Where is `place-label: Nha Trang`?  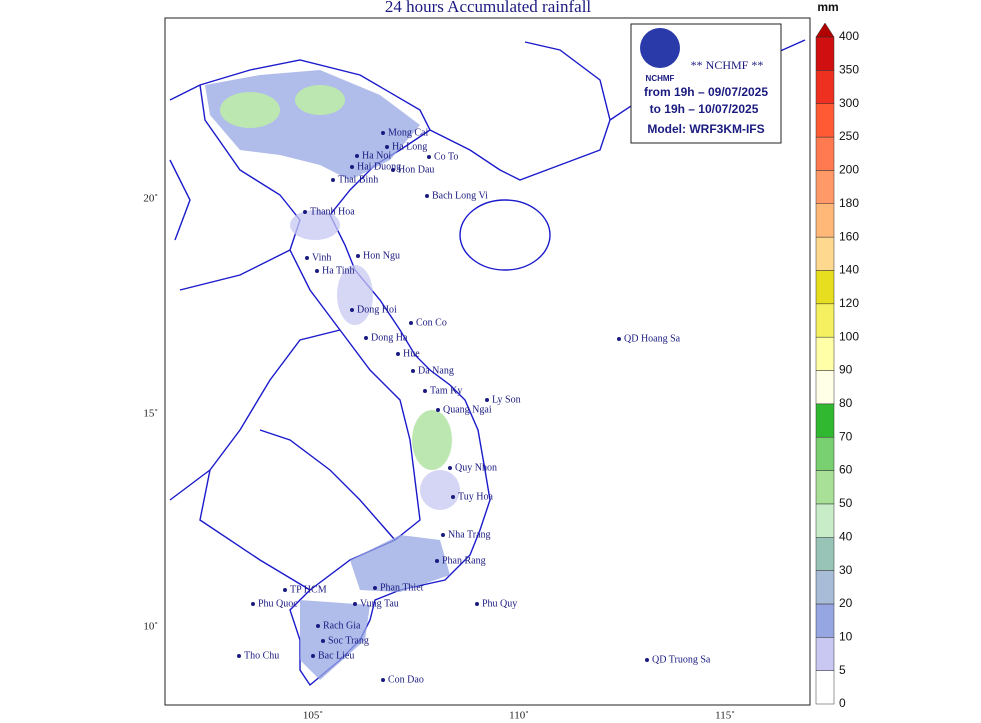 place-label: Nha Trang is located at coordinates (469, 534).